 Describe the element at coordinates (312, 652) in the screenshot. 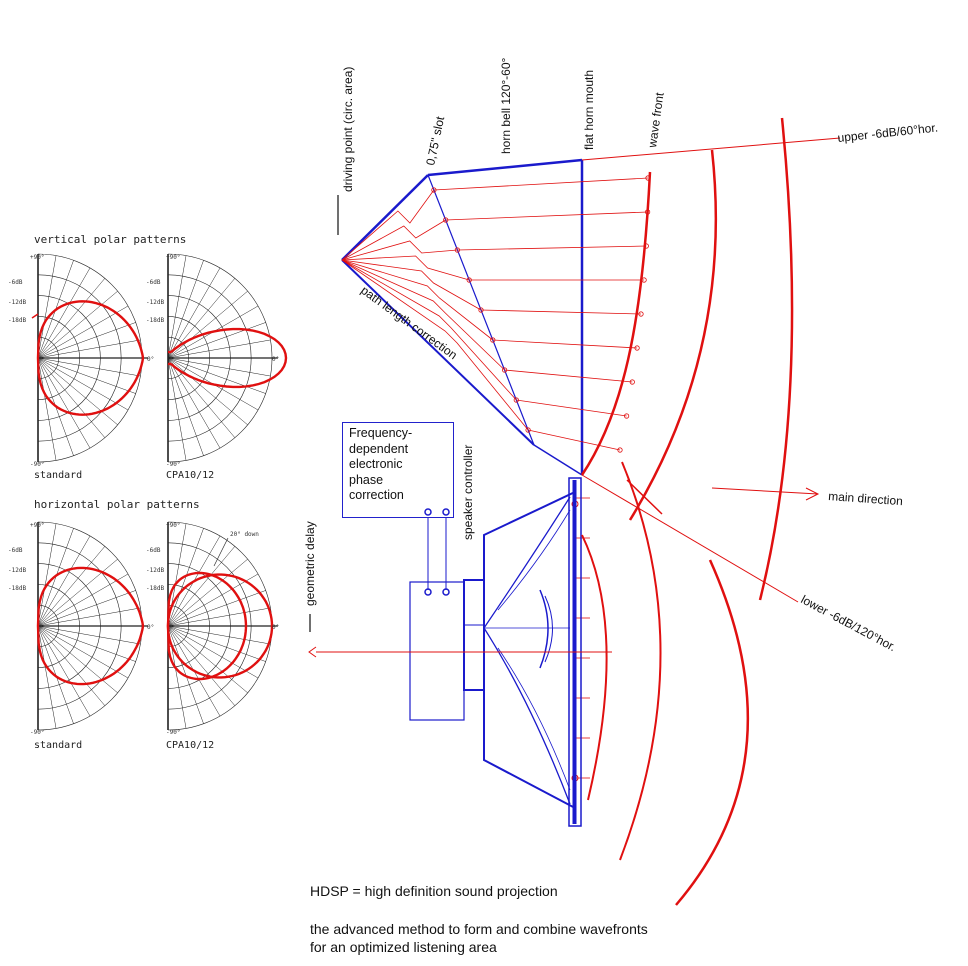

I see `axis-arrowhead` at that location.